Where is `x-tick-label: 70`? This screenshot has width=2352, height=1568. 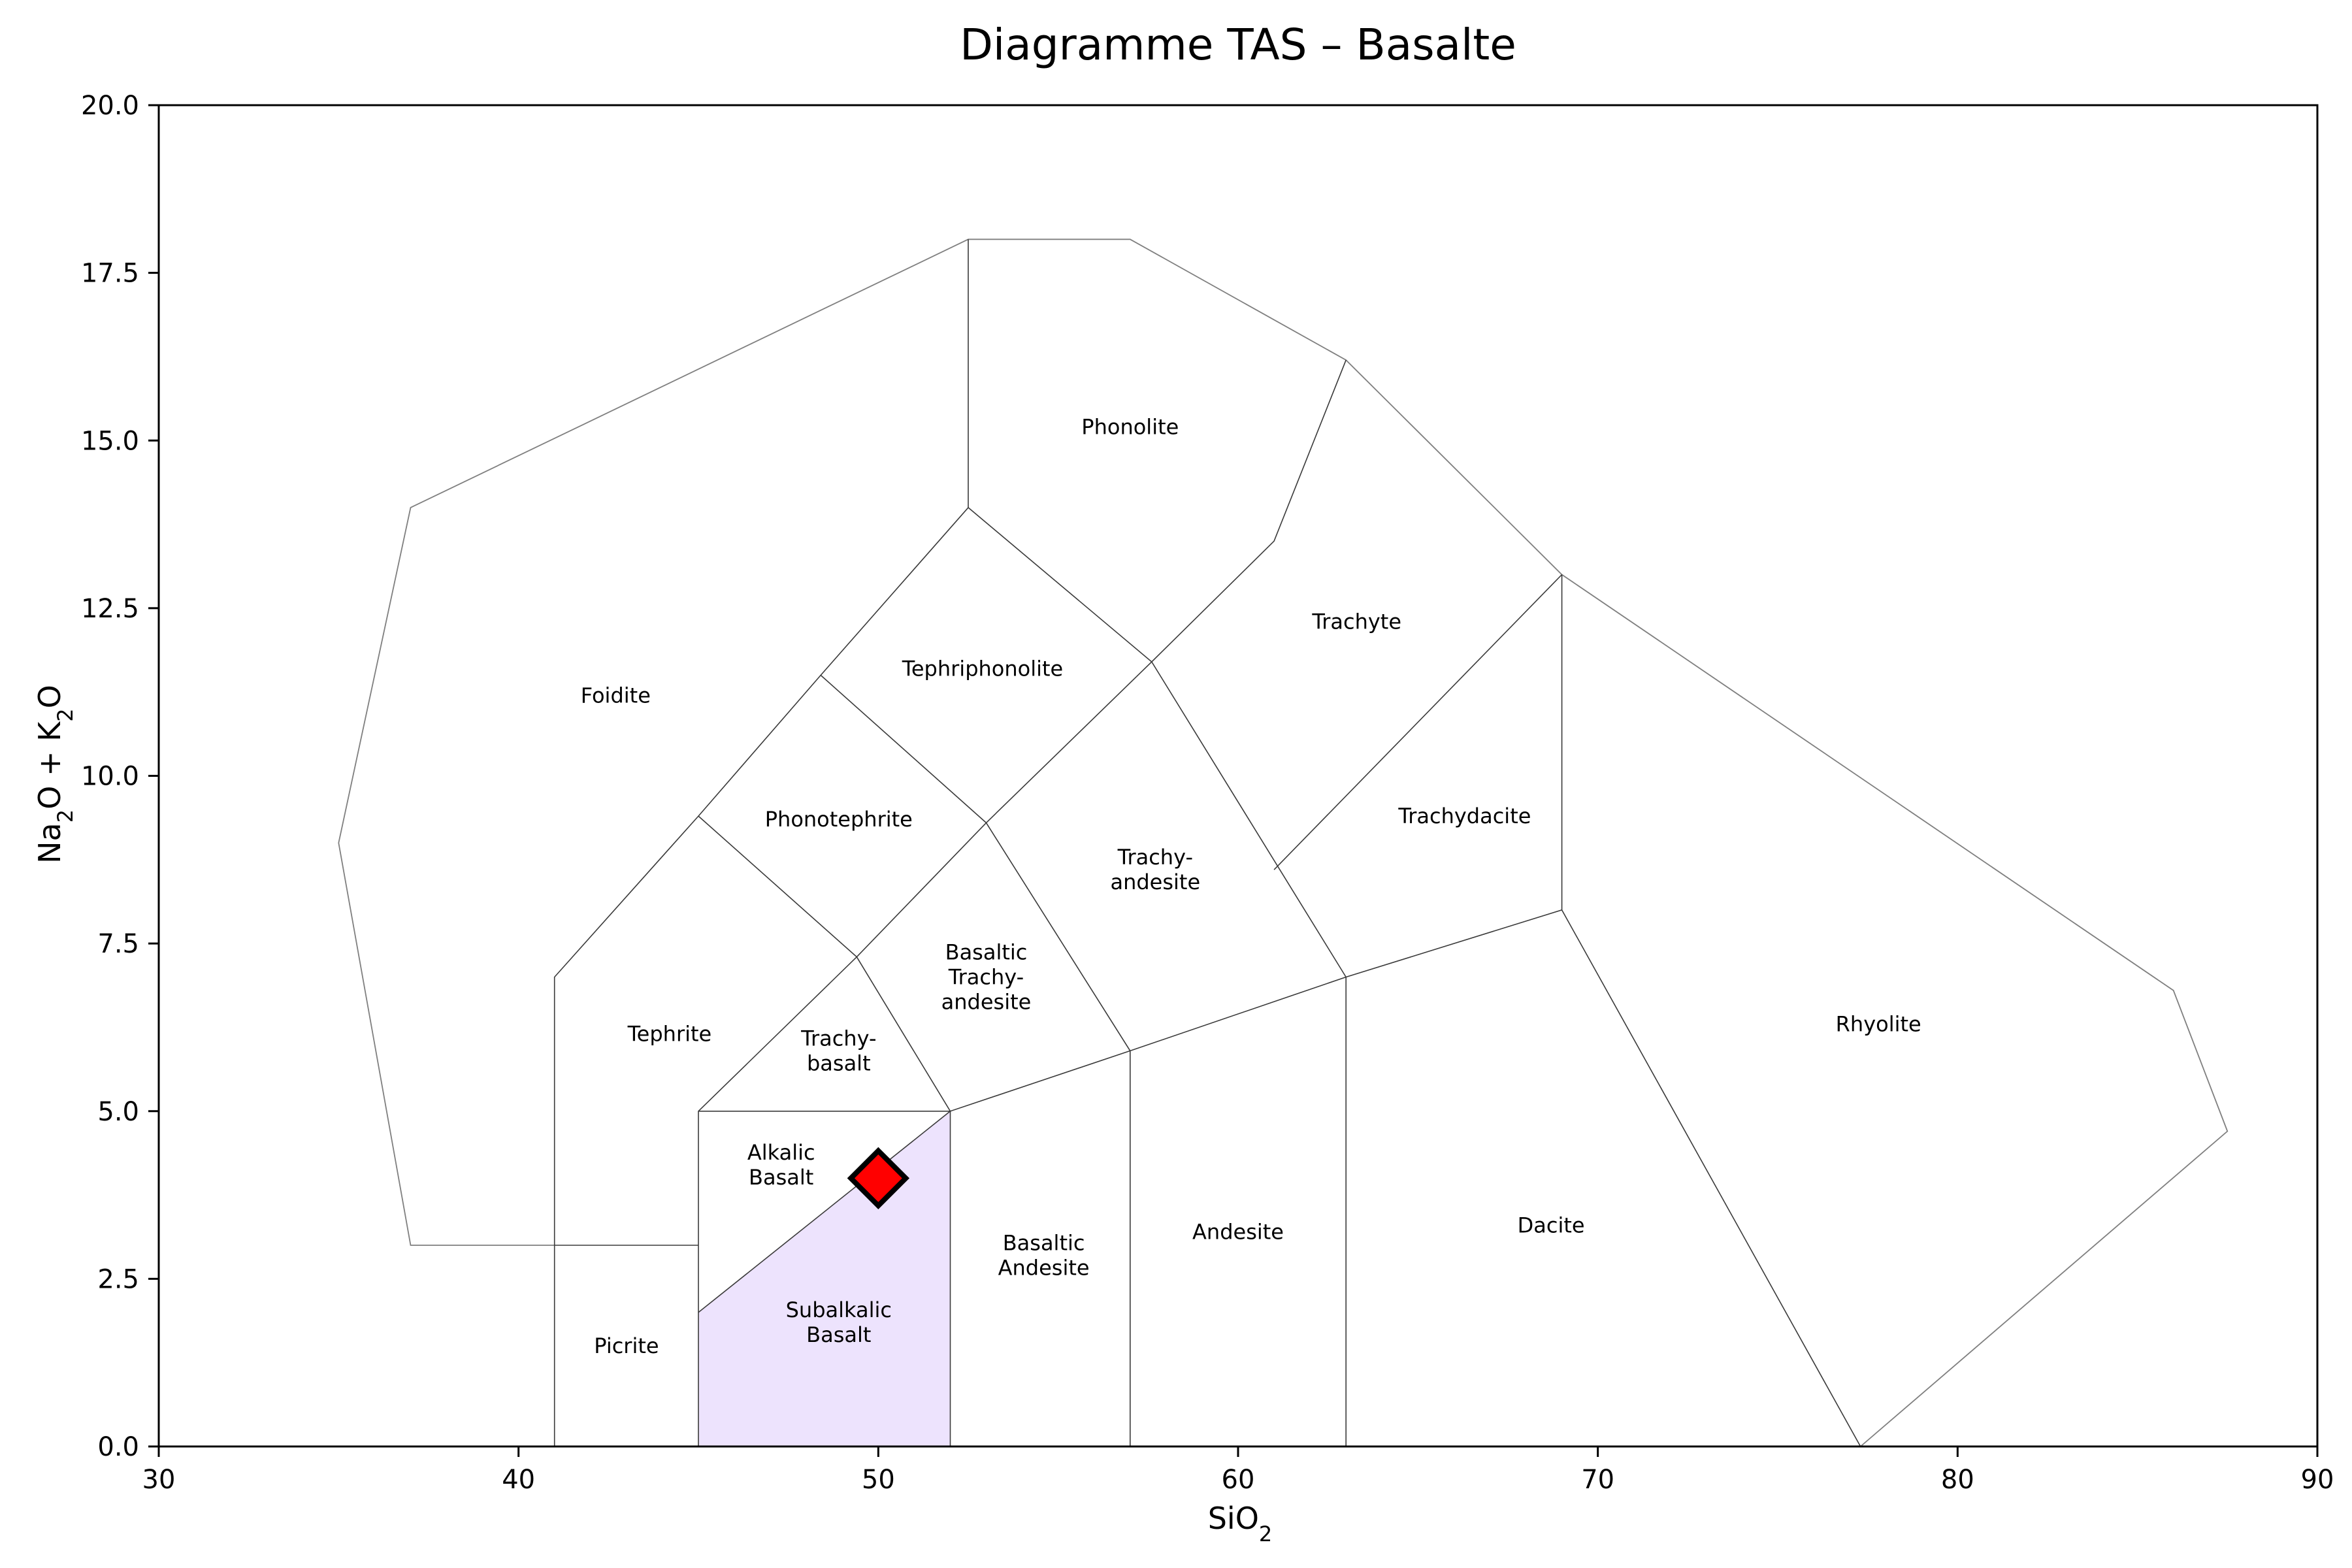
x-tick-label: 70 is located at coordinates (1597, 1480).